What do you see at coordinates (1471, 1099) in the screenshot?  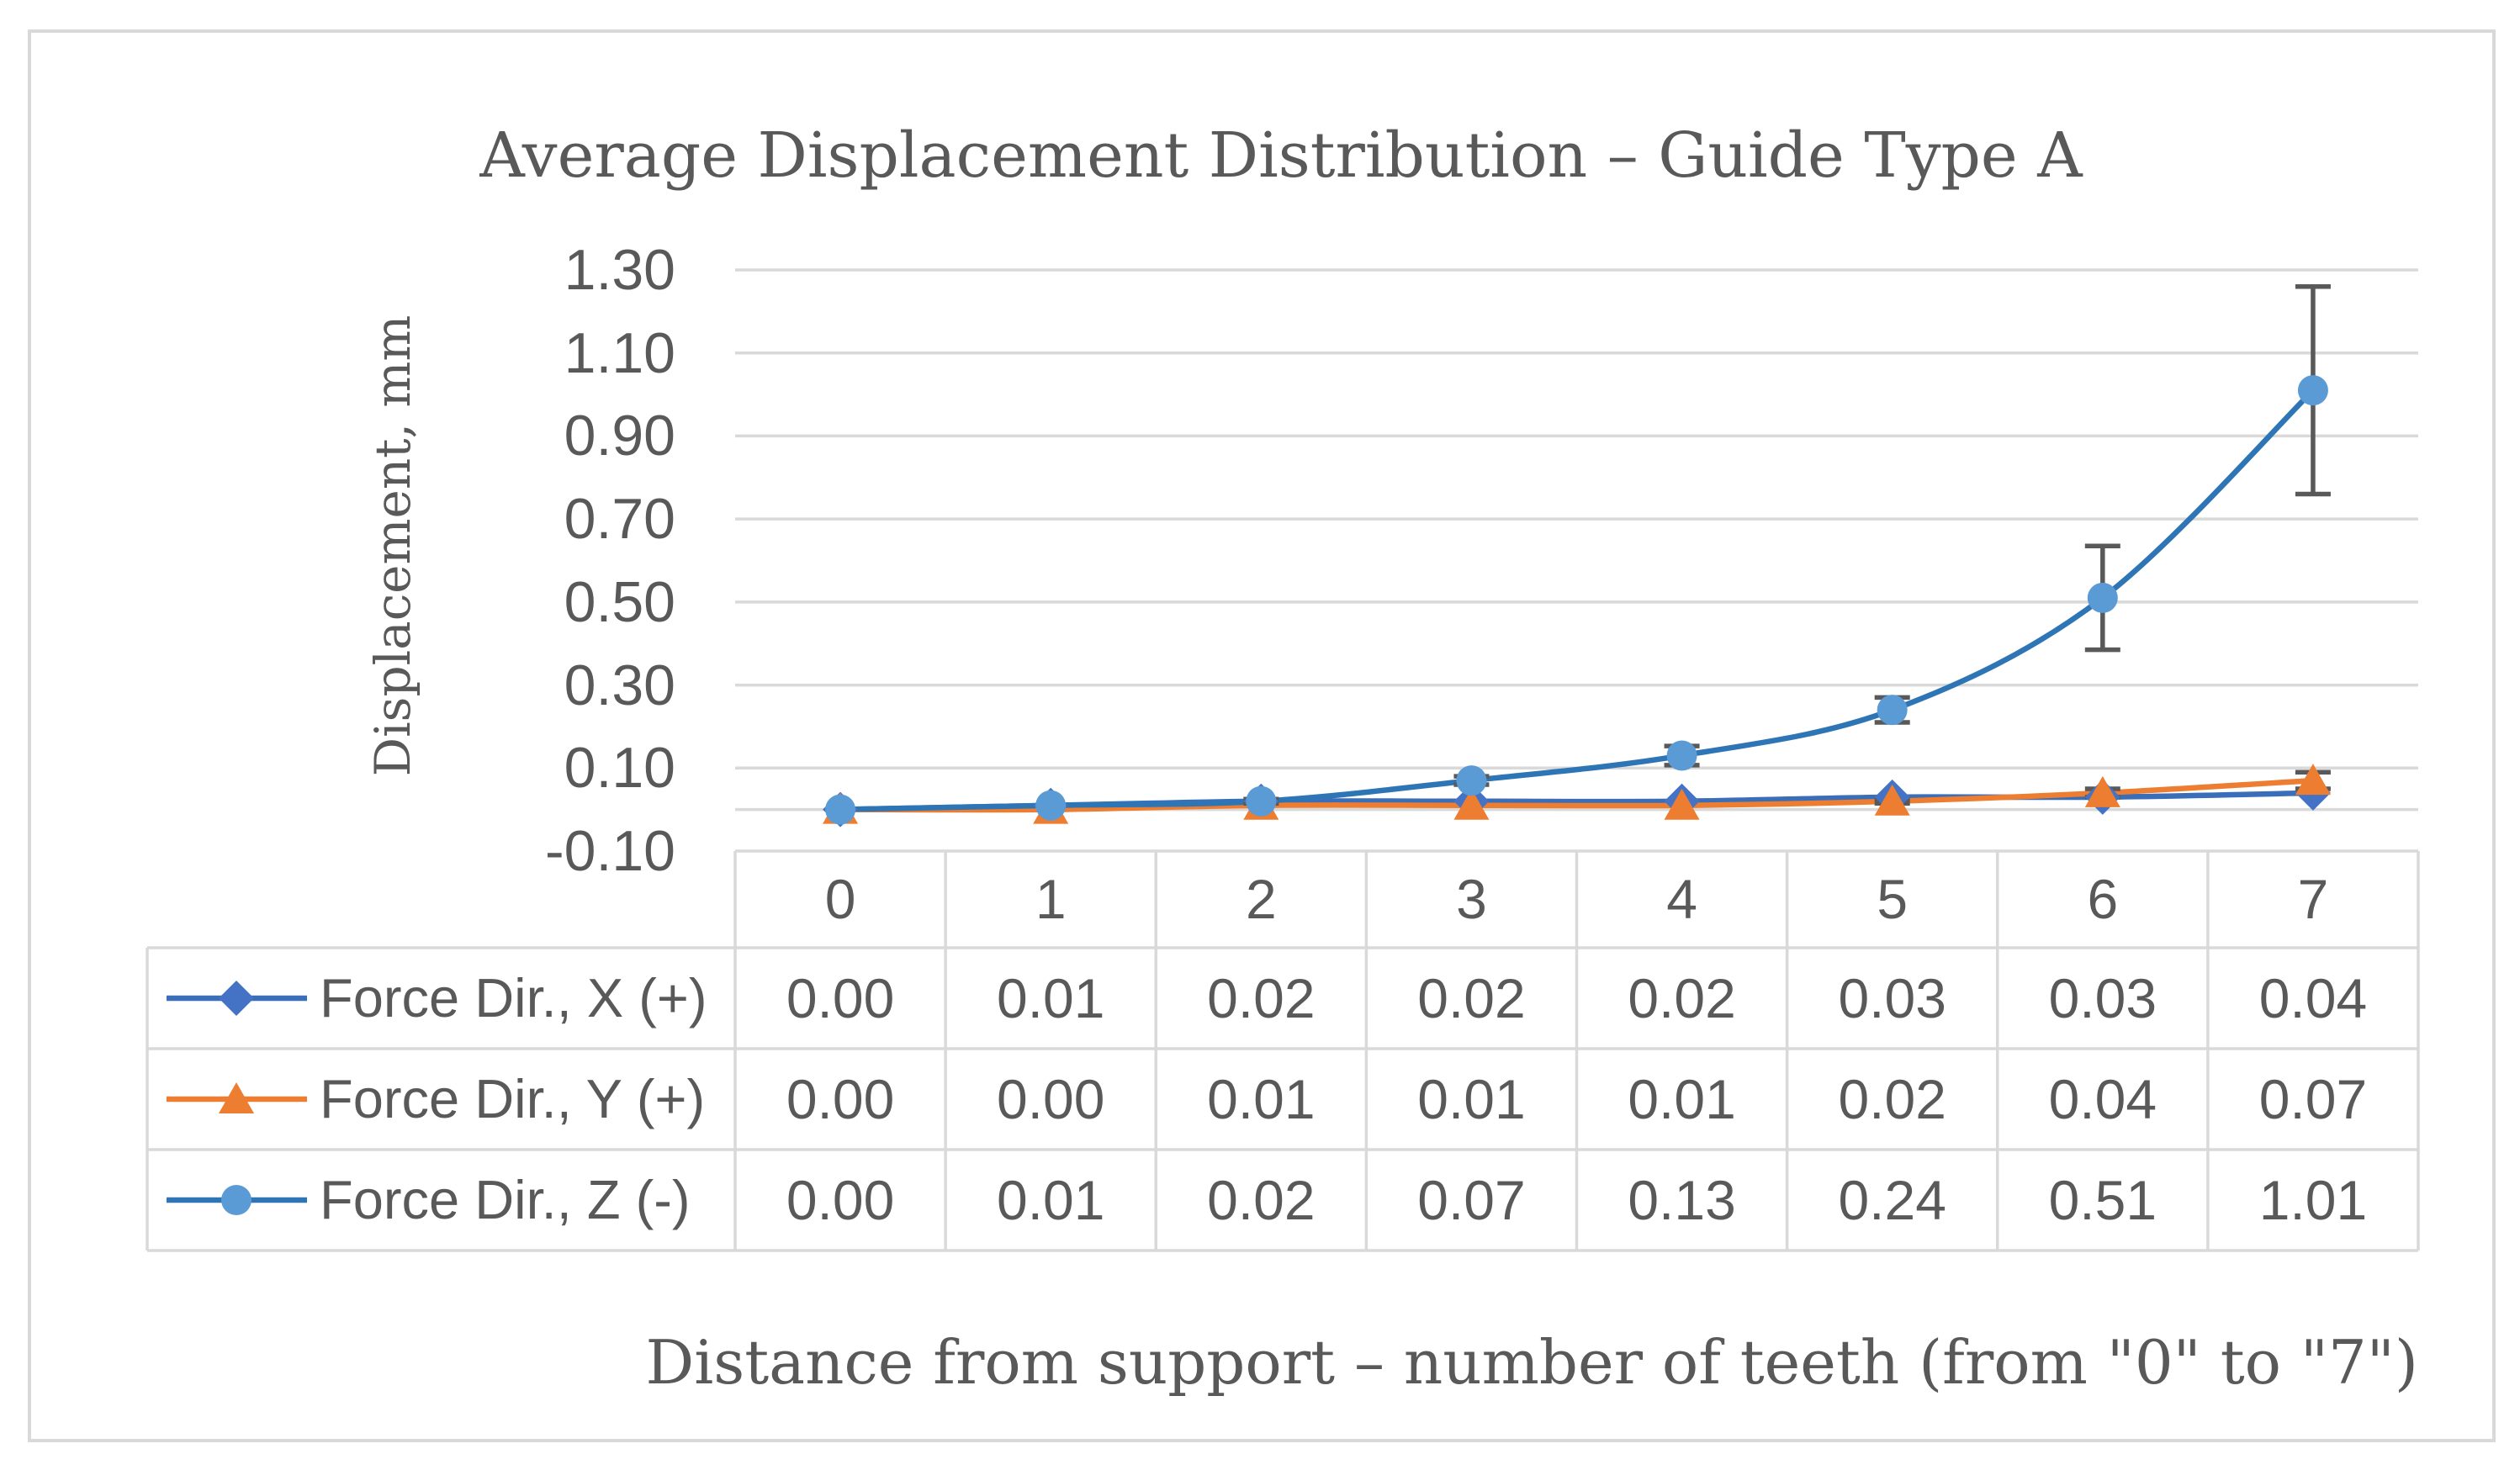 I see `force-y-table-value-3: 0.01` at bounding box center [1471, 1099].